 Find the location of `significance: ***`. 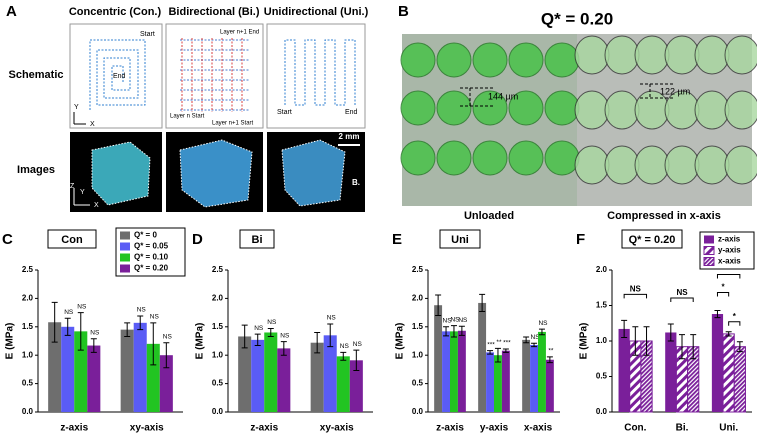

significance: *** is located at coordinates (507, 343).